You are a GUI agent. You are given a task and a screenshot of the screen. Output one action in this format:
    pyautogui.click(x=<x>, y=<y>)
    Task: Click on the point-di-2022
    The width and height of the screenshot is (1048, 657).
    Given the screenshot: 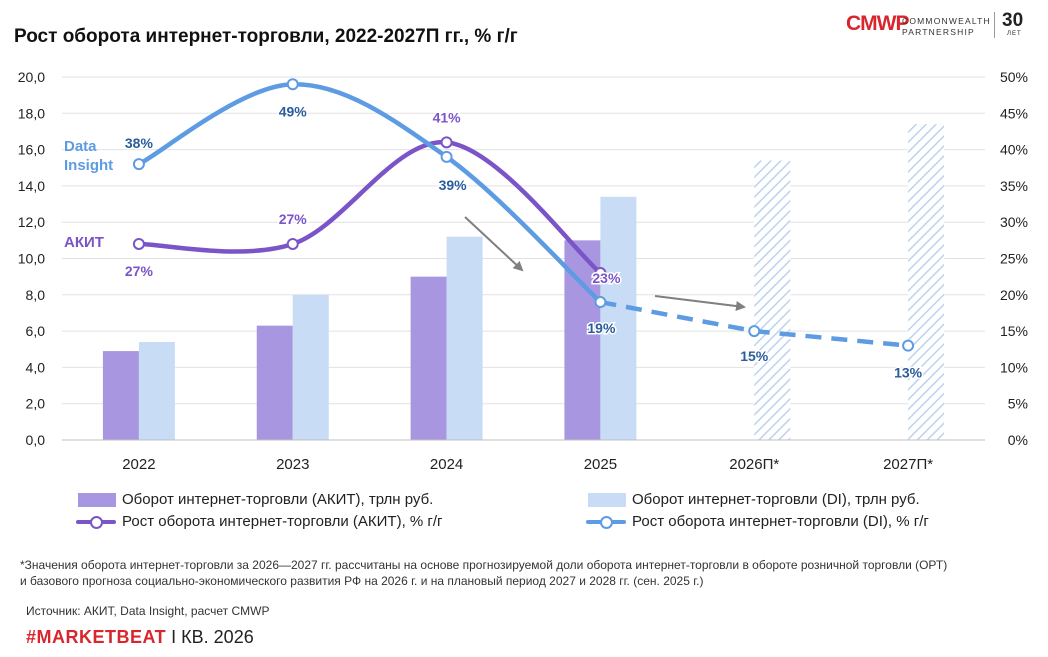 What is the action you would take?
    pyautogui.click(x=138, y=164)
    